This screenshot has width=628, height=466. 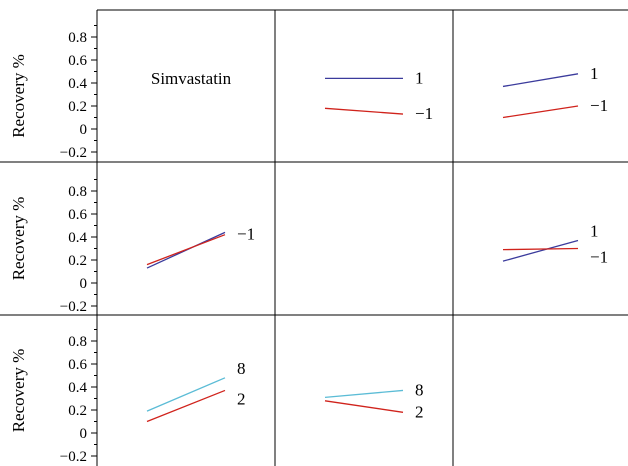 I want to click on panel-r1-c2: 1−1, so click(x=555, y=244).